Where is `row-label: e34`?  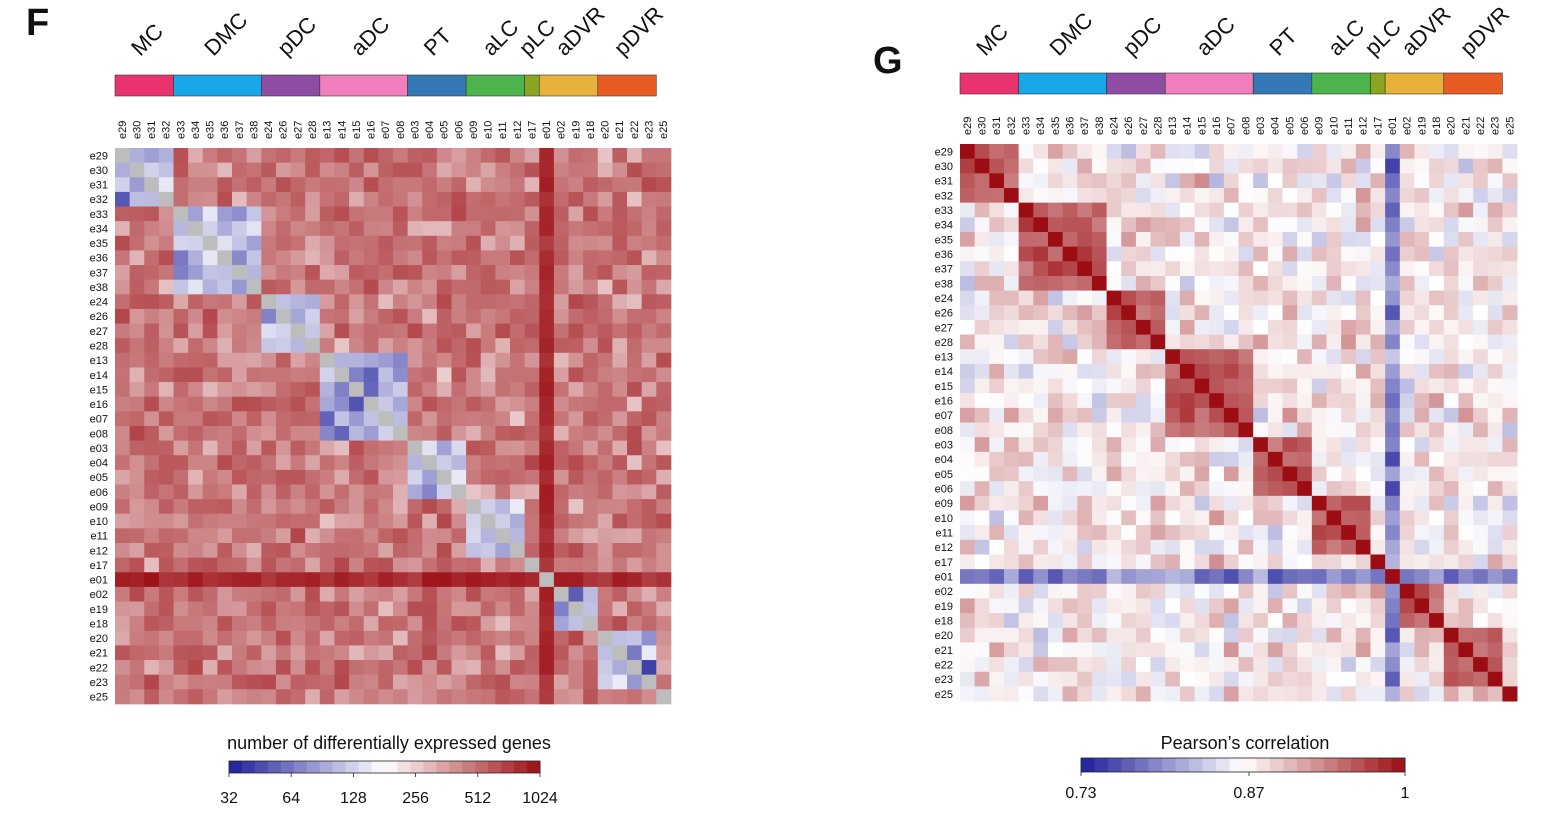
row-label: e34 is located at coordinates (99, 229).